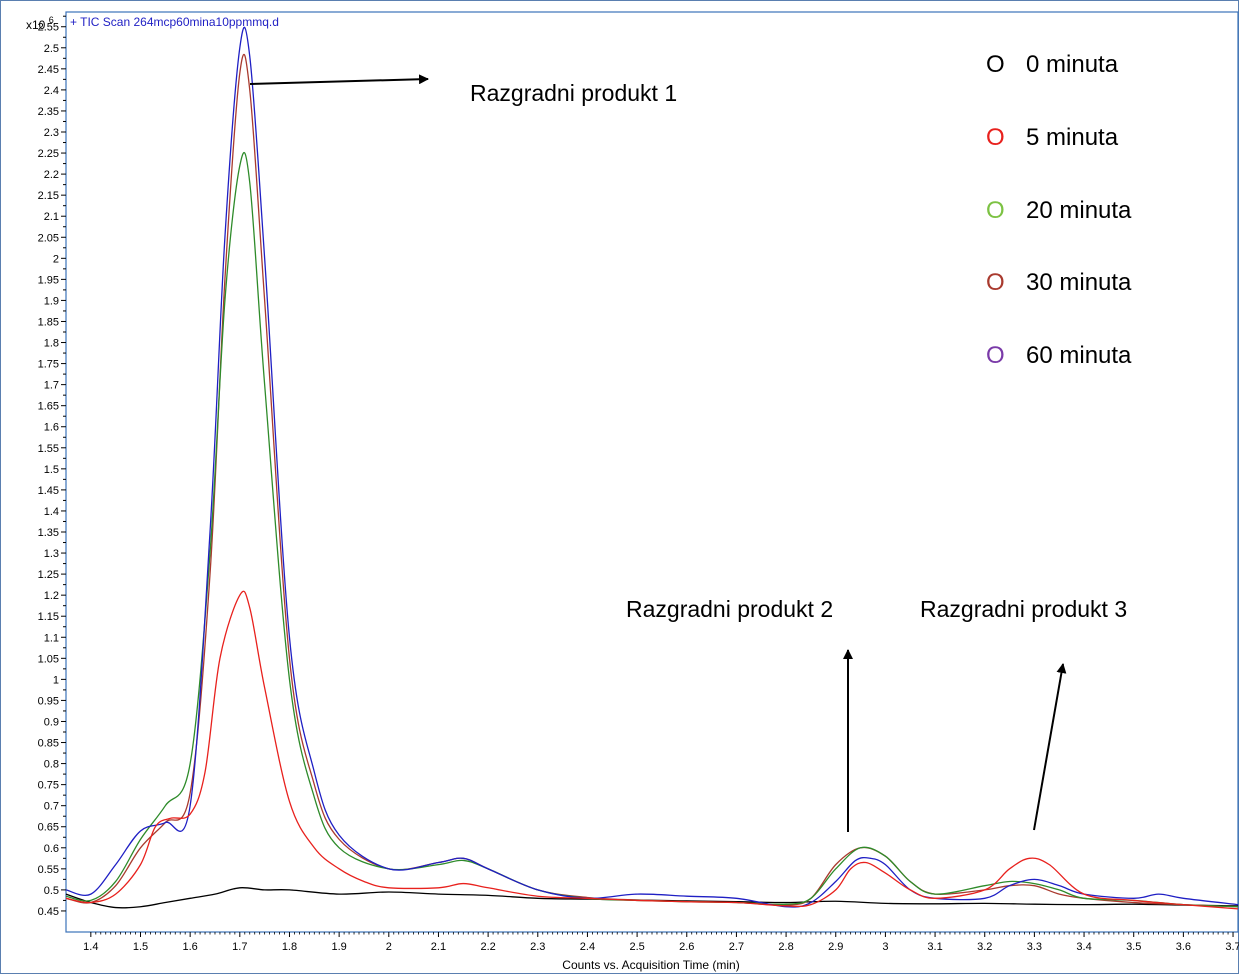 Image resolution: width=1239 pixels, height=974 pixels. I want to click on y-tick-label: 1, so click(56, 680).